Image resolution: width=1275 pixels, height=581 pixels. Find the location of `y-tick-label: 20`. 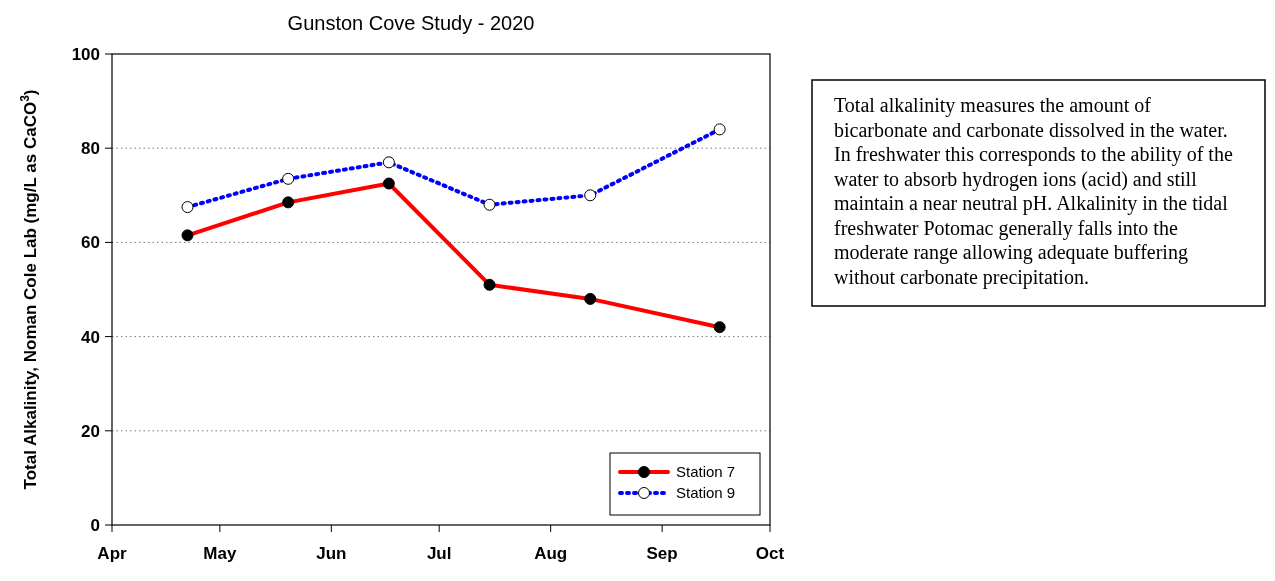

y-tick-label: 20 is located at coordinates (90, 431).